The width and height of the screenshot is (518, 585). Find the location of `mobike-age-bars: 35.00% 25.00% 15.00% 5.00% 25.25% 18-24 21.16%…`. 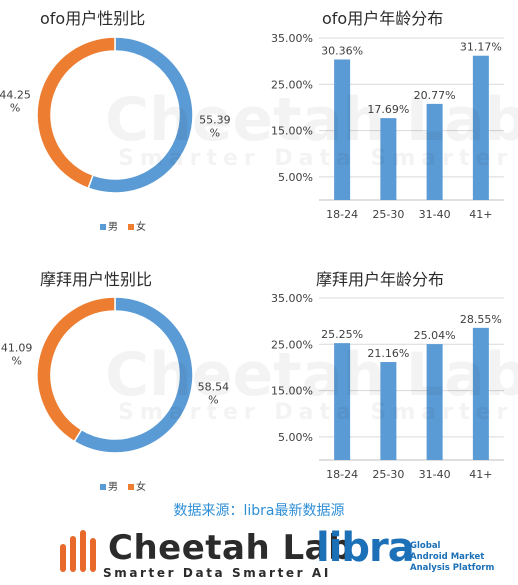

mobike-age-bars: 35.00% 25.00% 15.00% 5.00% 25.25% 18-24 21.16%… is located at coordinates (387, 386).